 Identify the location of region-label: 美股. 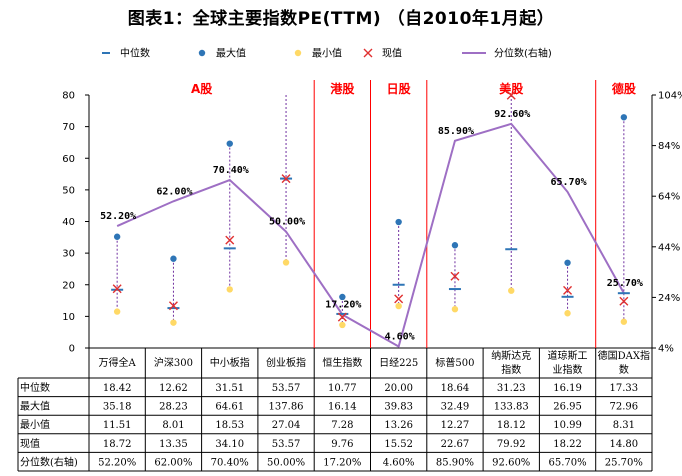
(511, 88).